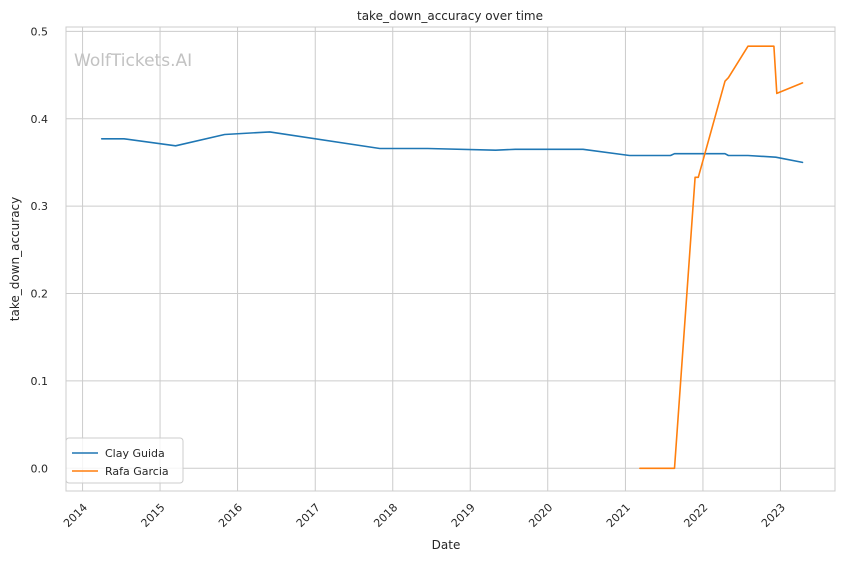  What do you see at coordinates (137, 471) in the screenshot?
I see `legend-label: Rafa Garcia` at bounding box center [137, 471].